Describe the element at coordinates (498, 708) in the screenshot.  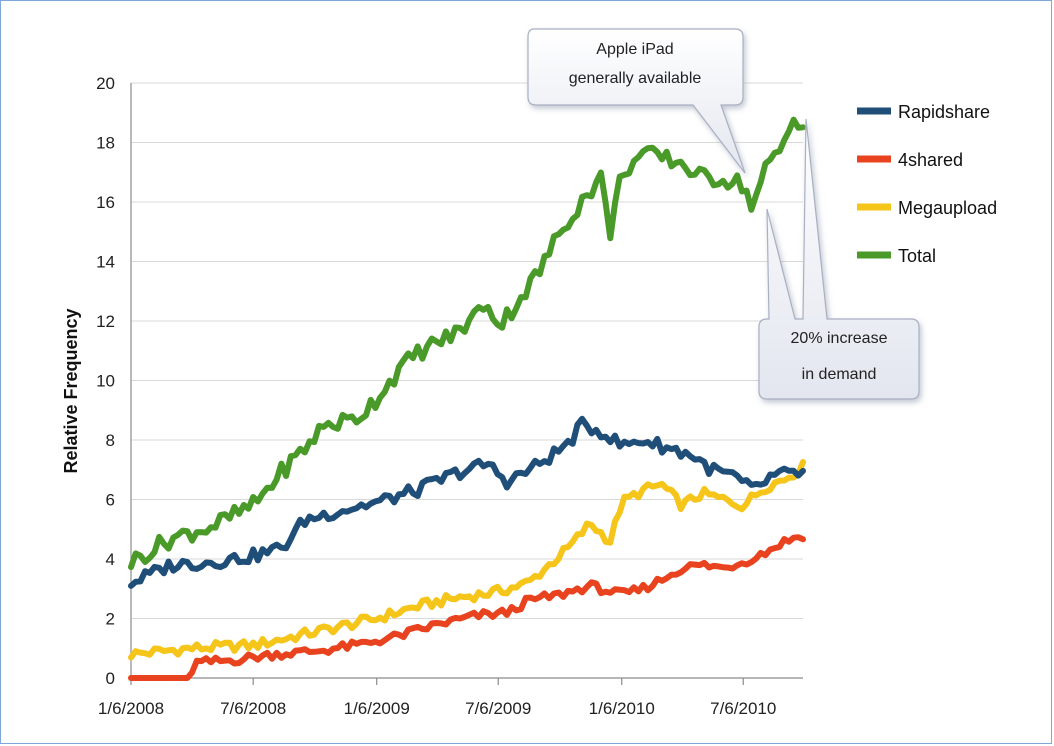
I see `x-tick-label: 7/6/2009` at that location.